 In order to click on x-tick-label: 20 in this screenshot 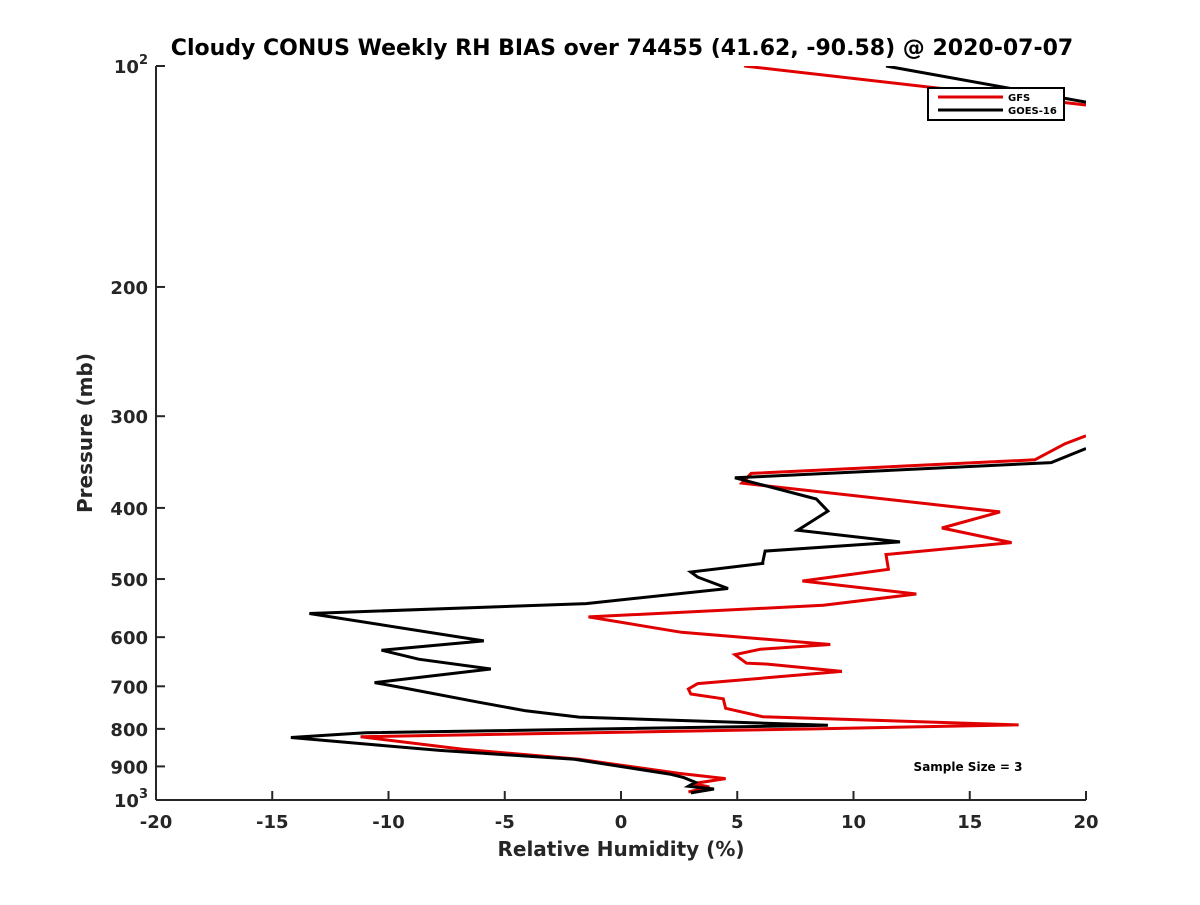, I will do `click(1085, 822)`.